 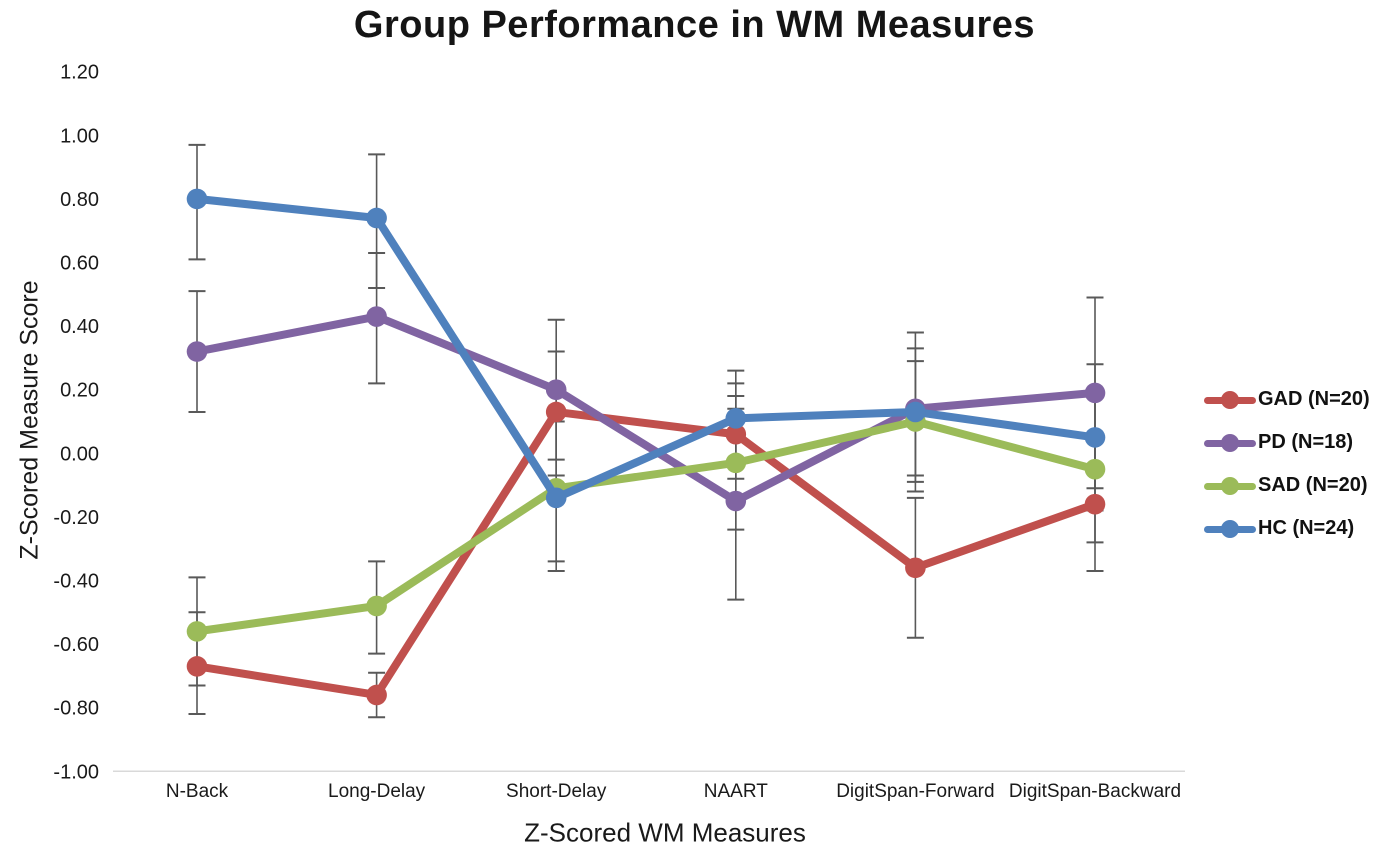 What do you see at coordinates (76, 582) in the screenshot?
I see `y-tick-label: -0.40` at bounding box center [76, 582].